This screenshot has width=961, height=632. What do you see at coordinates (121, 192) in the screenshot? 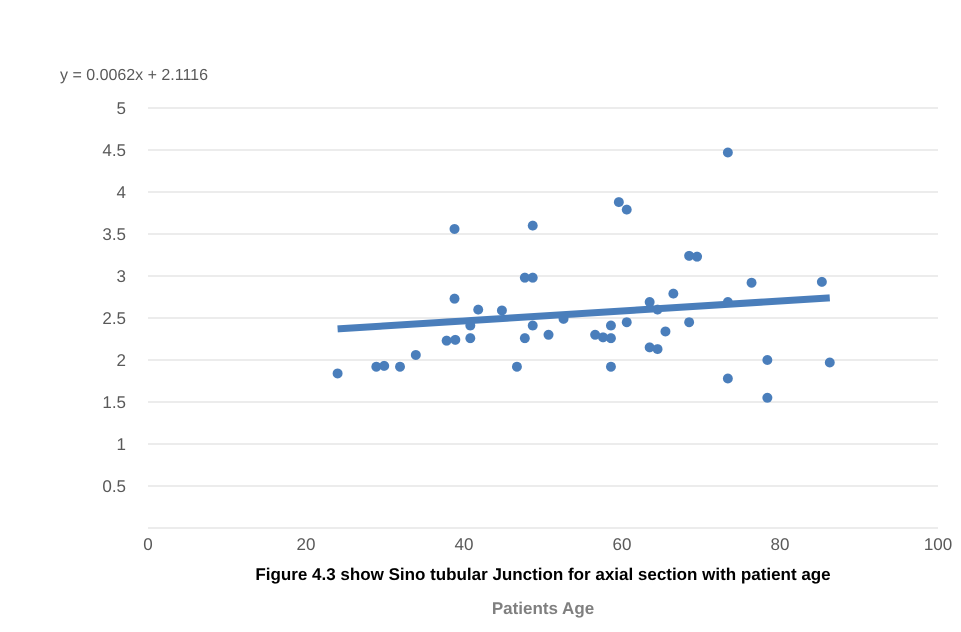
I see `y-tick-label: 4` at bounding box center [121, 192].